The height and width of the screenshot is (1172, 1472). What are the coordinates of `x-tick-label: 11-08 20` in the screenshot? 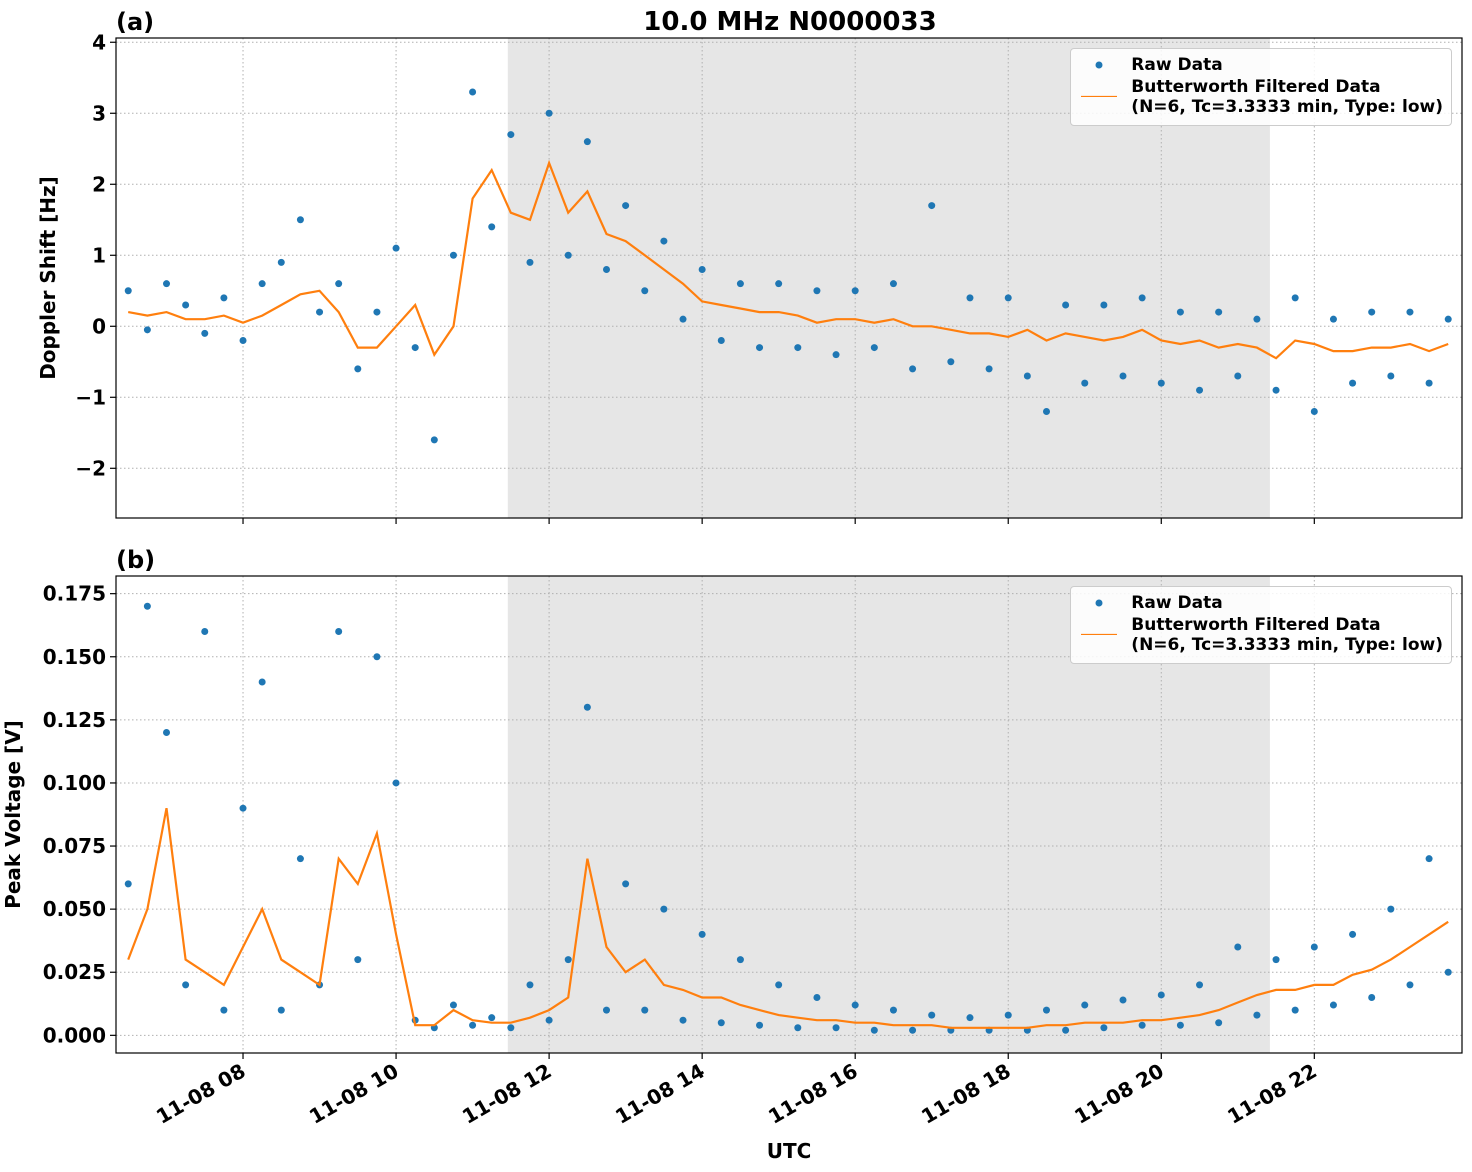 It's located at (1119, 1094).